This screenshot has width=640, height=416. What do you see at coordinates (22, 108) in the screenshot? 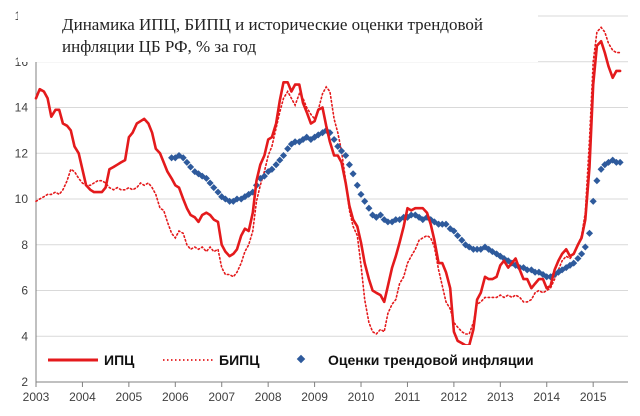
I see `y-tick-label: 14` at bounding box center [22, 108].